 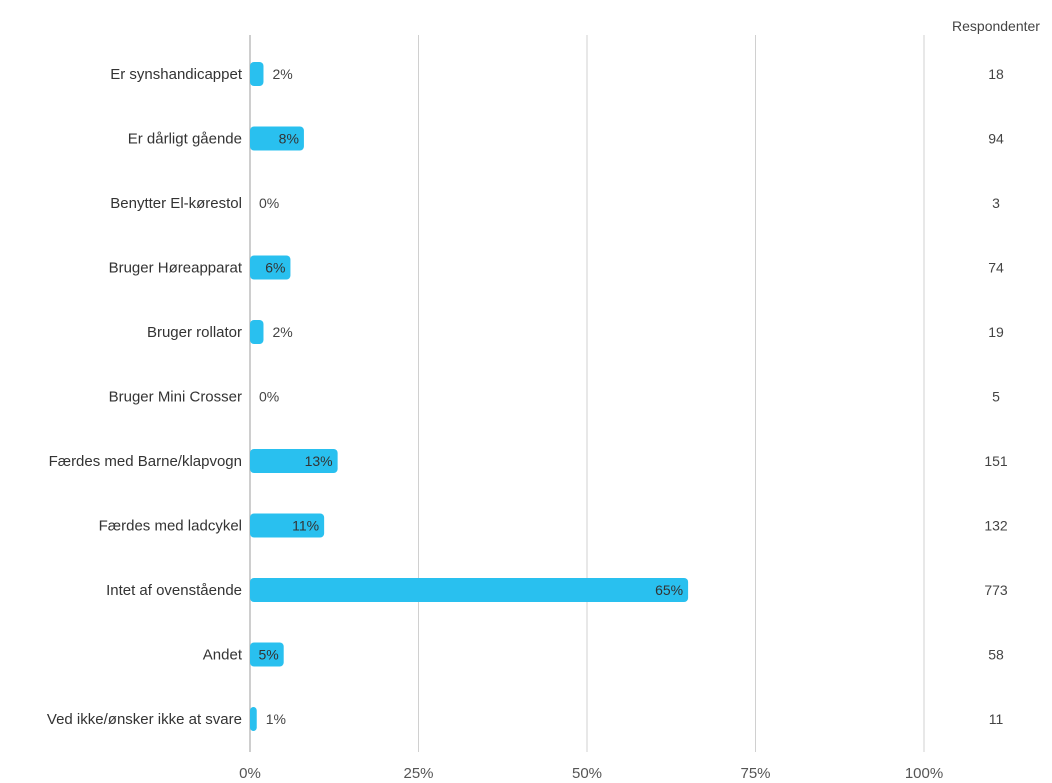 What do you see at coordinates (669, 590) in the screenshot?
I see `value-label: 65%` at bounding box center [669, 590].